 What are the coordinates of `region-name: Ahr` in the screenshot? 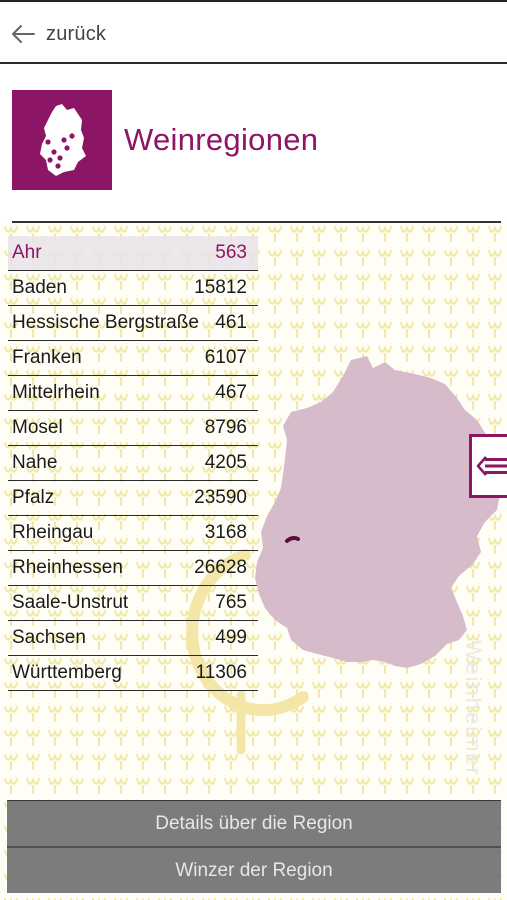 It's located at (27, 252).